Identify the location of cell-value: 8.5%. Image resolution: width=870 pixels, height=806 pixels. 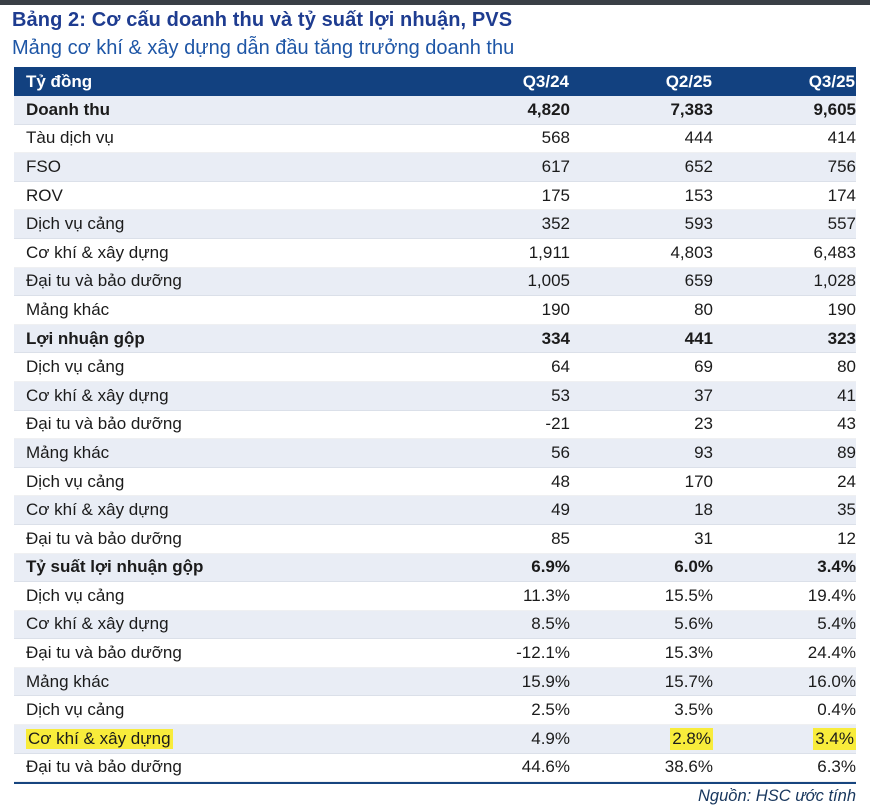
(550, 624).